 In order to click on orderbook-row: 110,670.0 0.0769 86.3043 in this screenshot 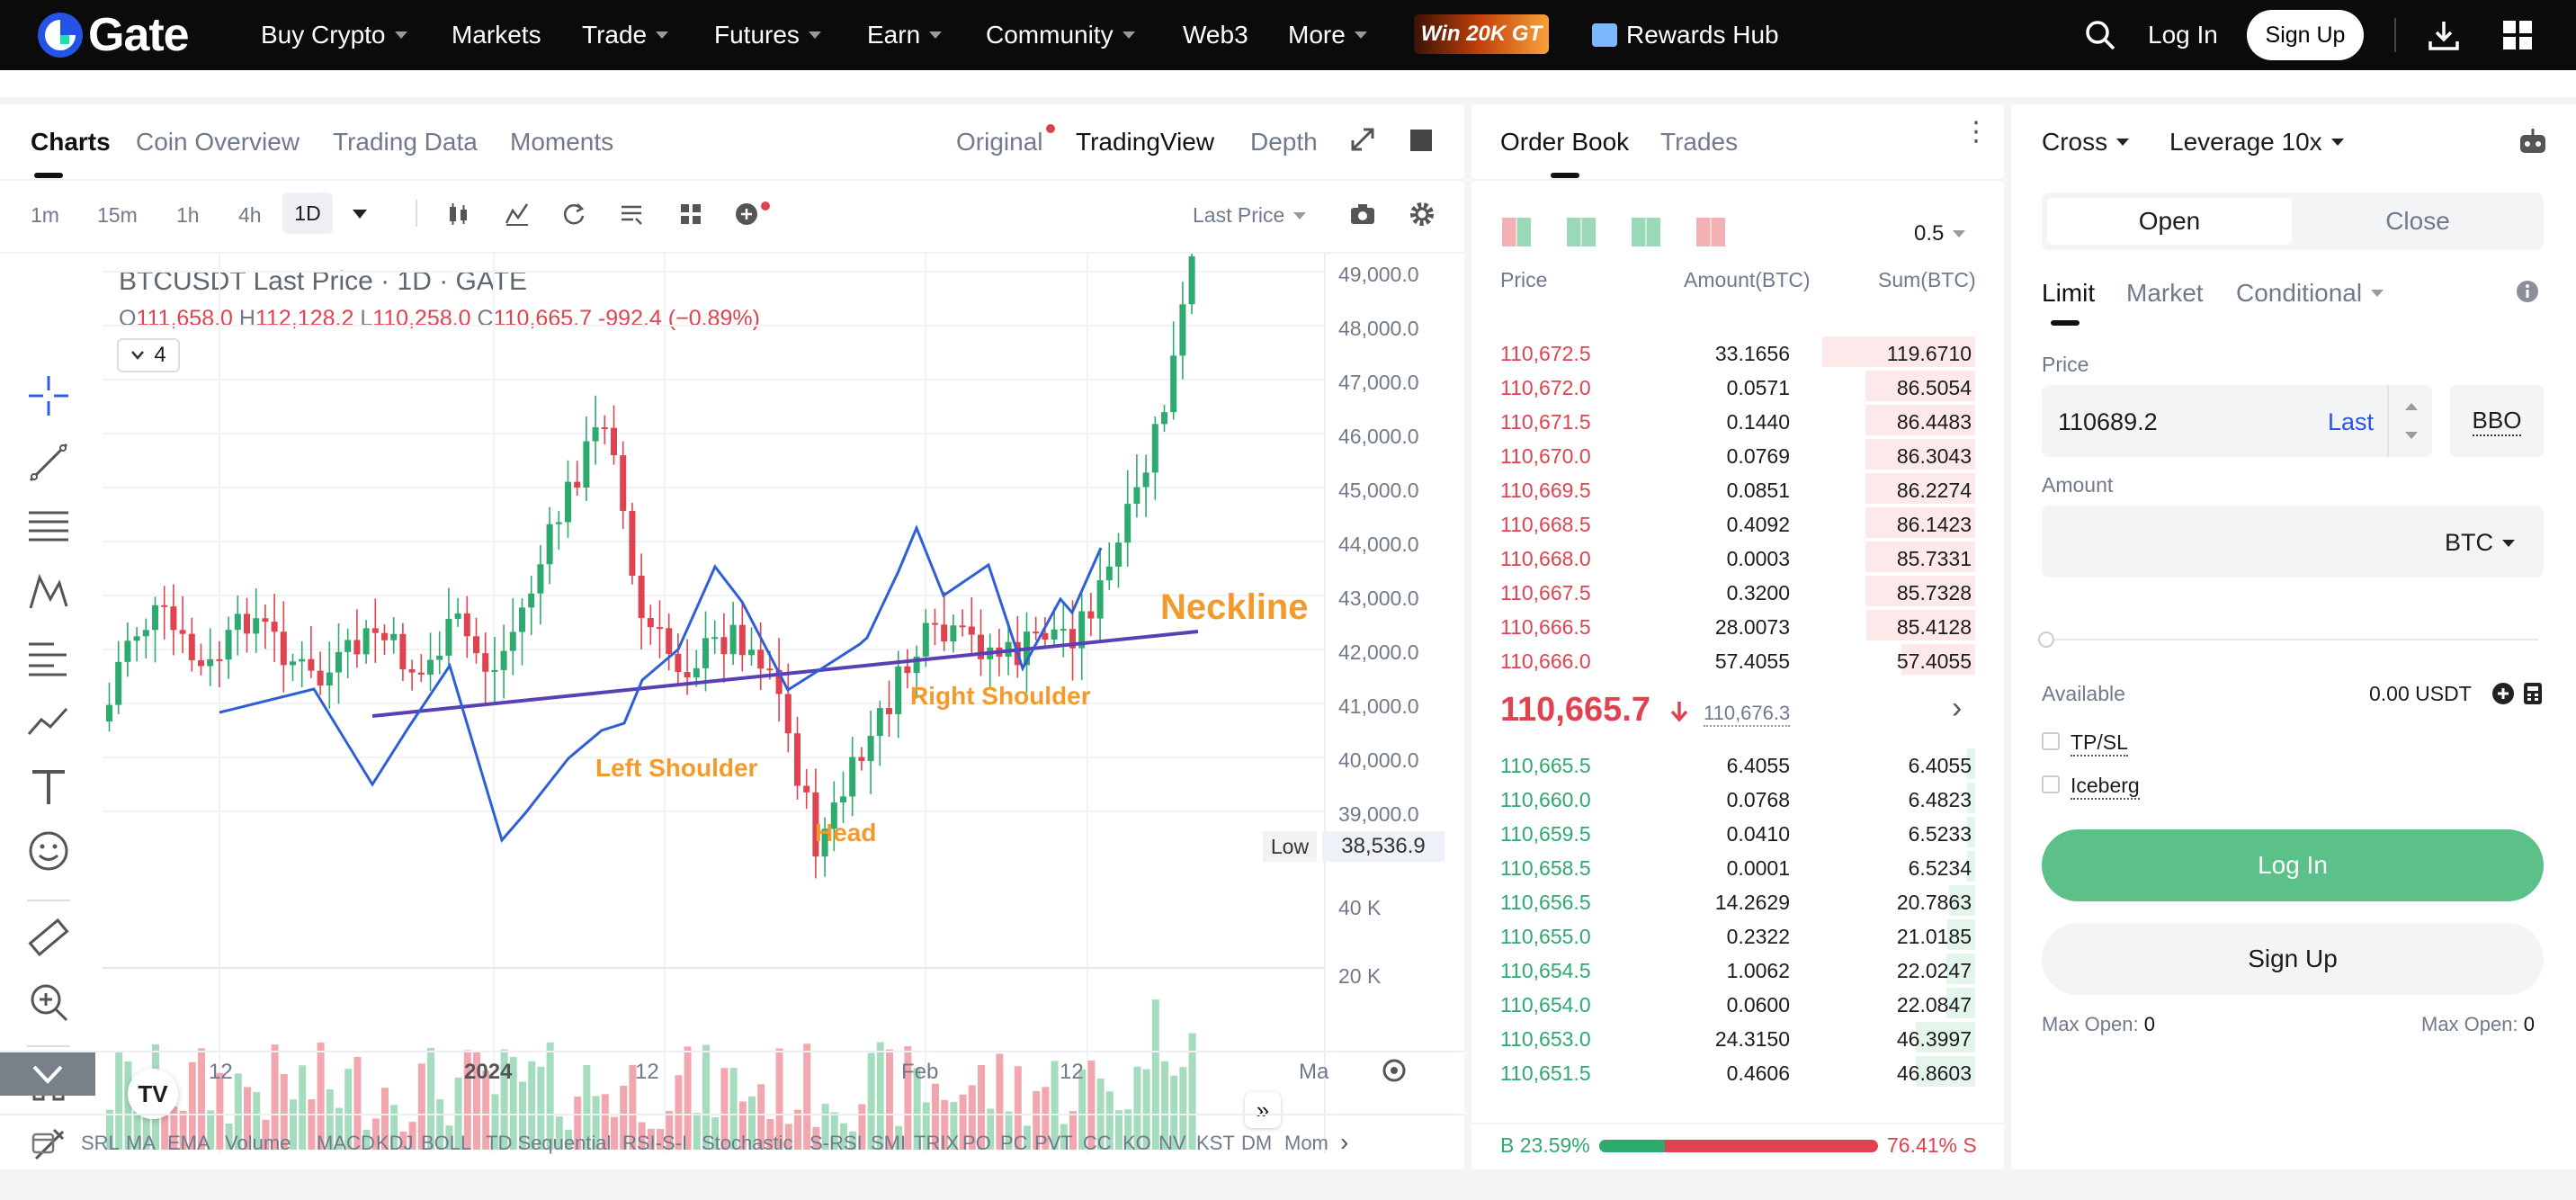, I will do `click(1736, 454)`.